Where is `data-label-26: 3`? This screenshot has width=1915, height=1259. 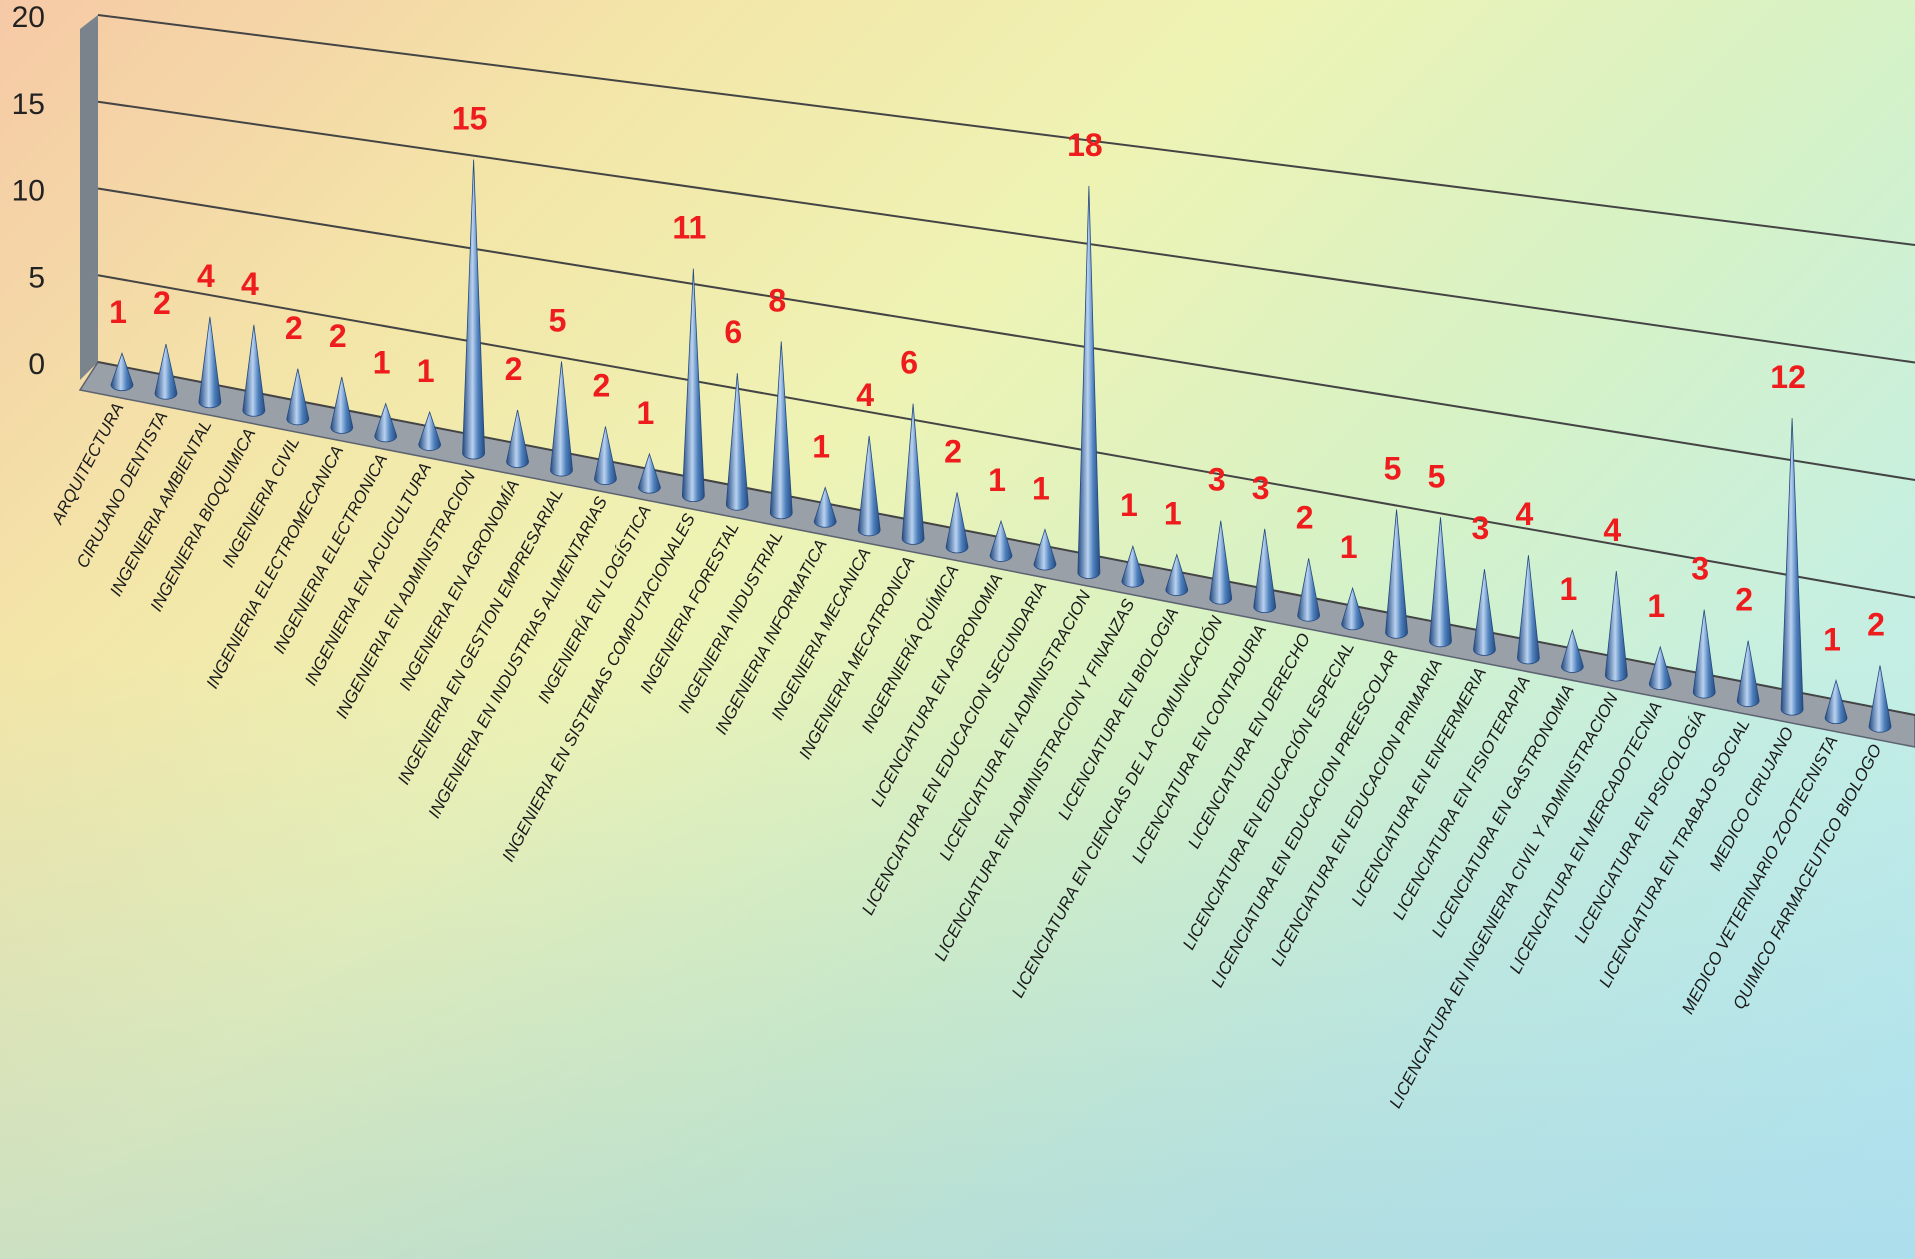 data-label-26: 3 is located at coordinates (1217, 480).